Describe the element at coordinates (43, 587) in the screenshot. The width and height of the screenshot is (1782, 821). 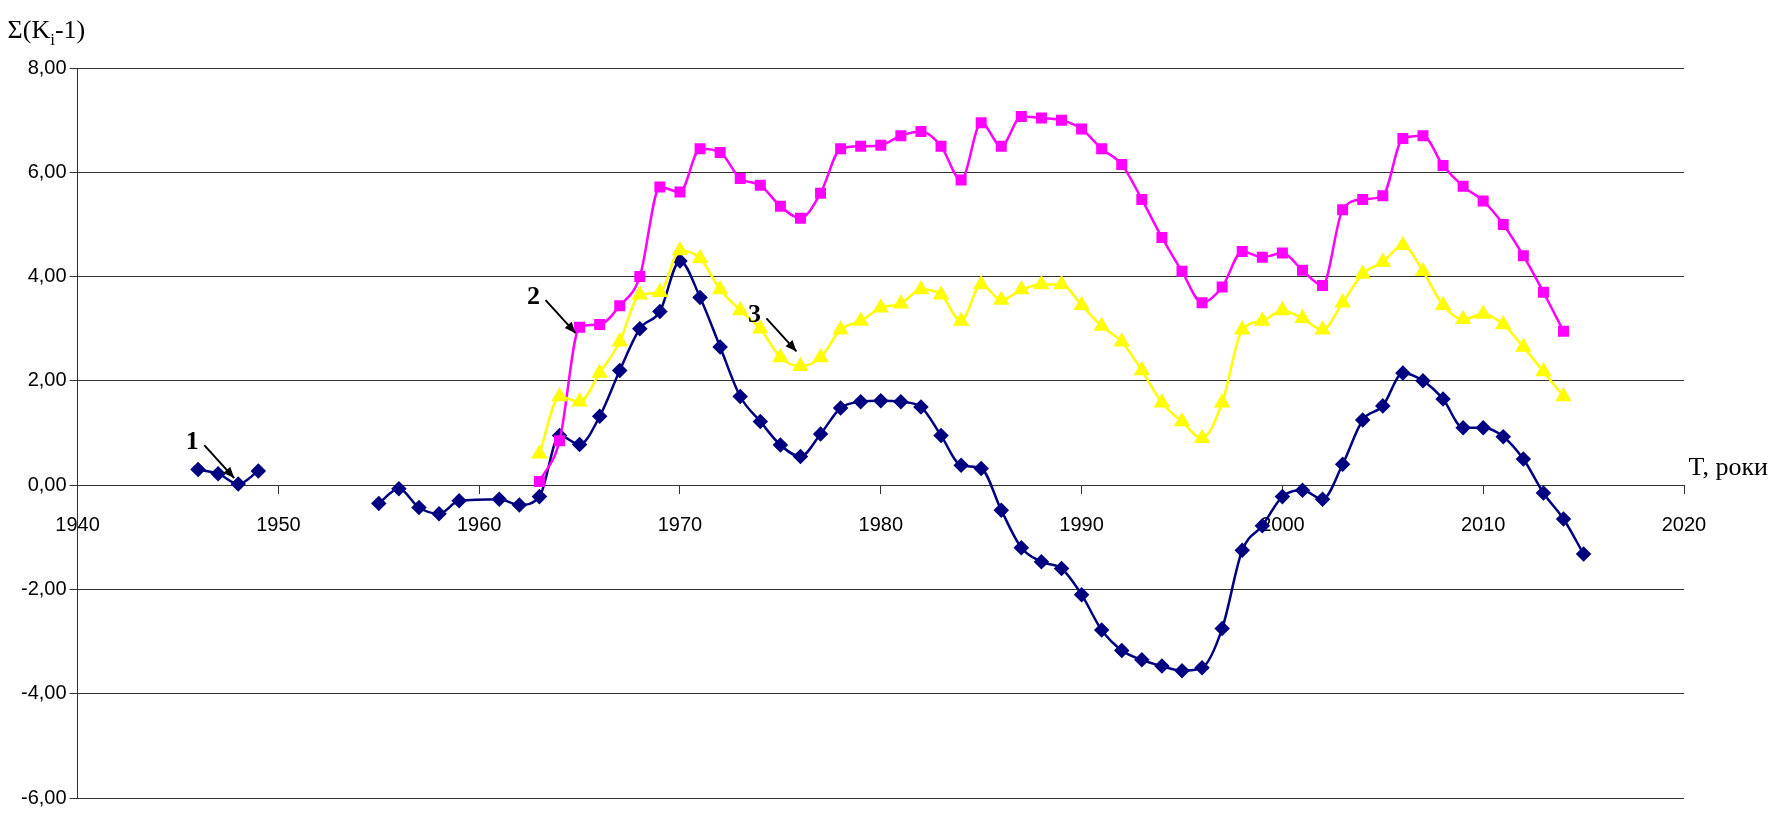
I see `y-tick-label: -2,00` at that location.